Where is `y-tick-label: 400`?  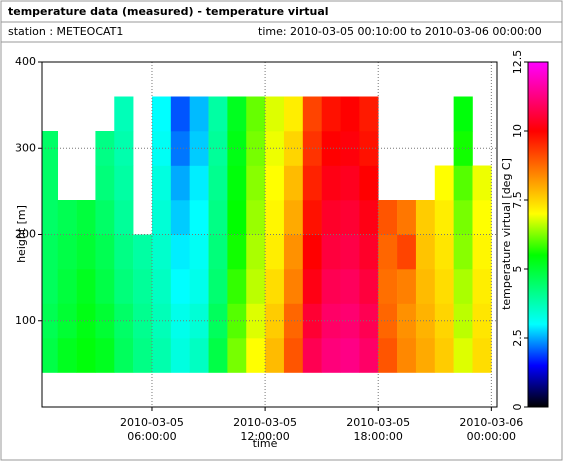
y-tick-label: 400 is located at coordinates (25, 61).